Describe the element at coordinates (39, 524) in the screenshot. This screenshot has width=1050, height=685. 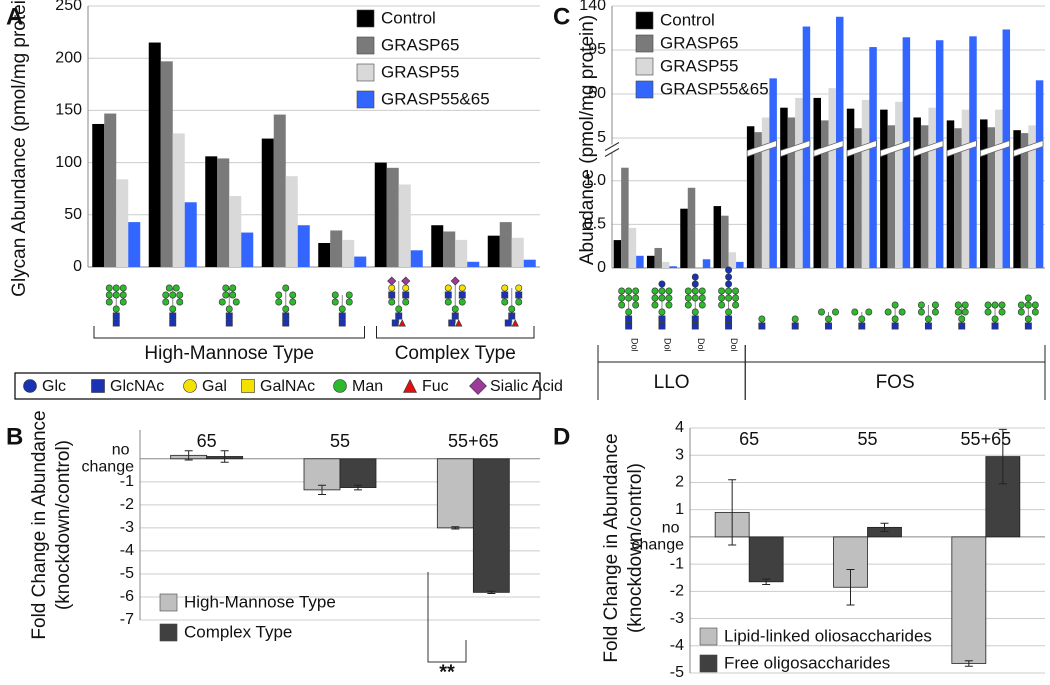
I see `y-axis-label: Fold Change in Abundance` at that location.